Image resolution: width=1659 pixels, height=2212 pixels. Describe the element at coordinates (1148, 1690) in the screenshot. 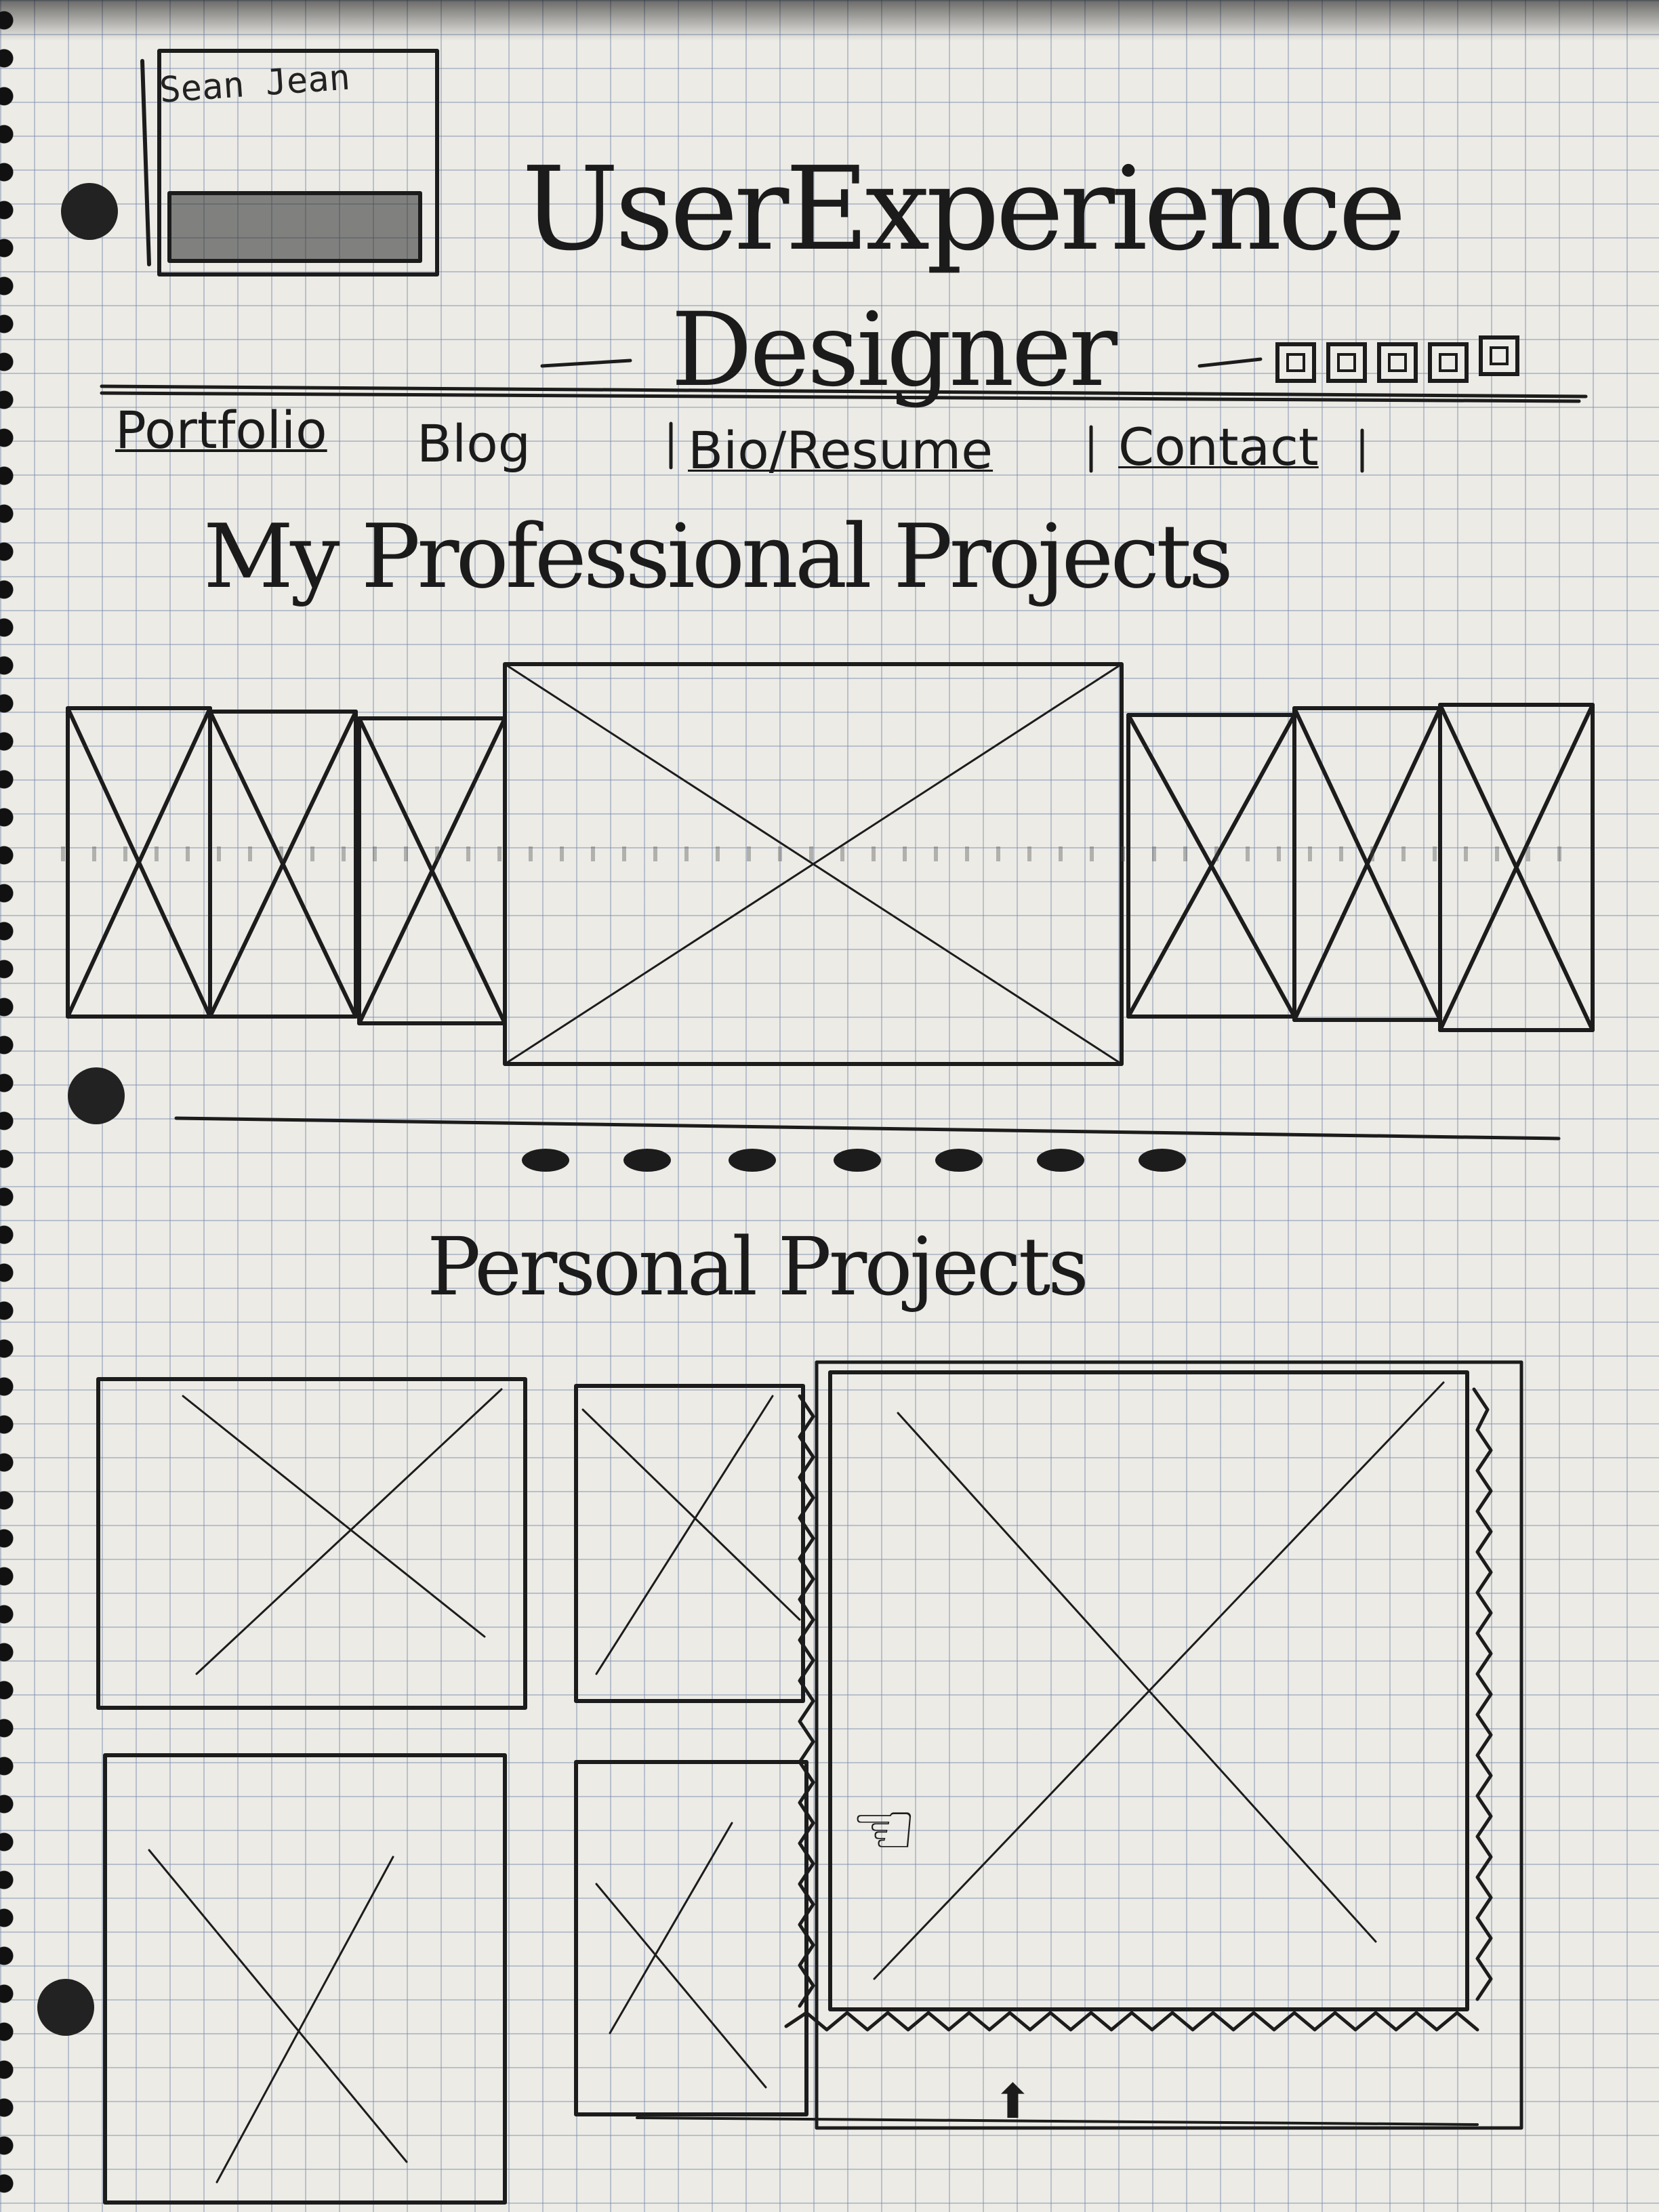

I see `personal-project-featured-tile` at that location.